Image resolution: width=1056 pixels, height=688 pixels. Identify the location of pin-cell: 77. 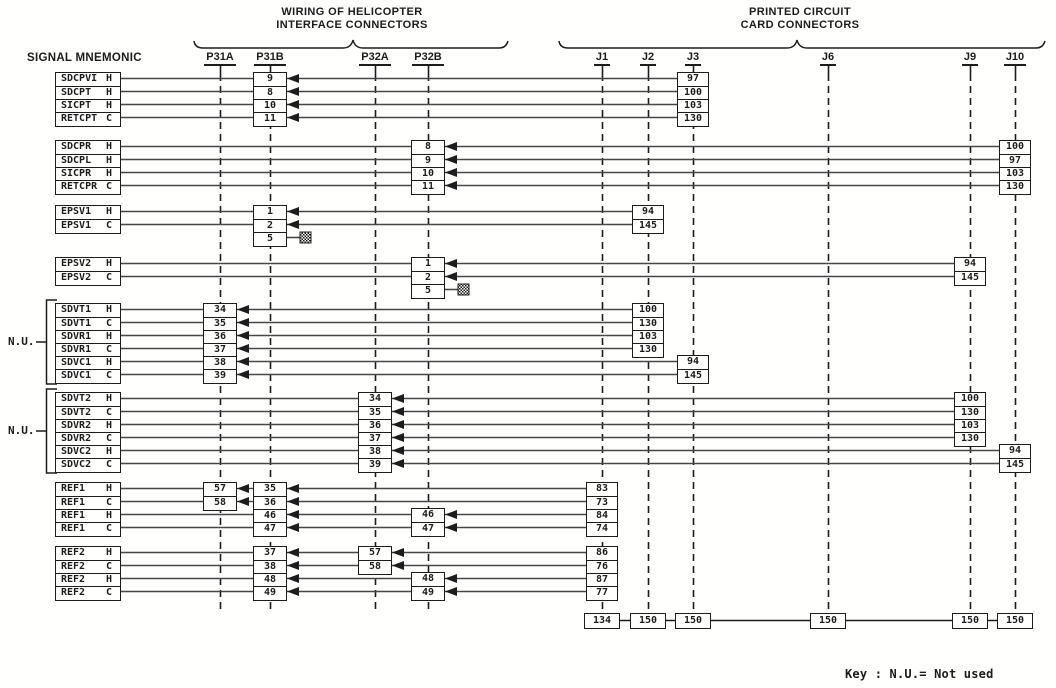
(602, 592).